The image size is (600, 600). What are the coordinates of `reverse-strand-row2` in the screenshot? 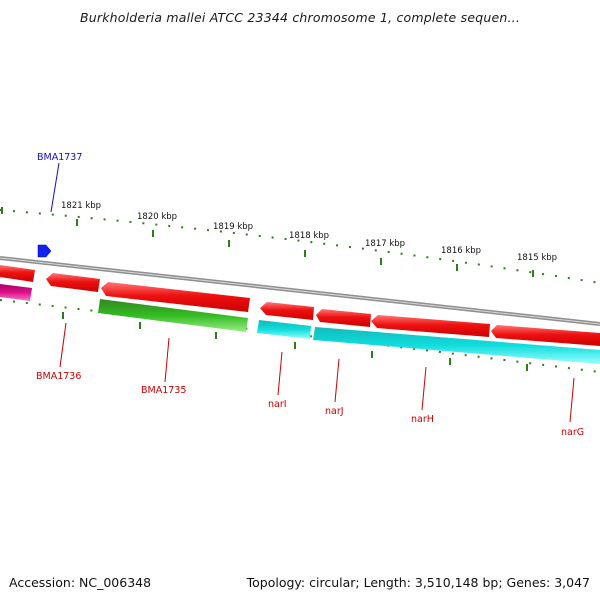 It's located at (300, 324).